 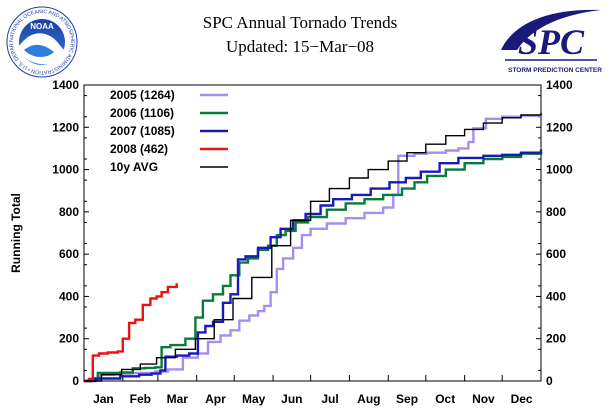 What do you see at coordinates (368, 399) in the screenshot?
I see `x-tick-label: Aug` at bounding box center [368, 399].